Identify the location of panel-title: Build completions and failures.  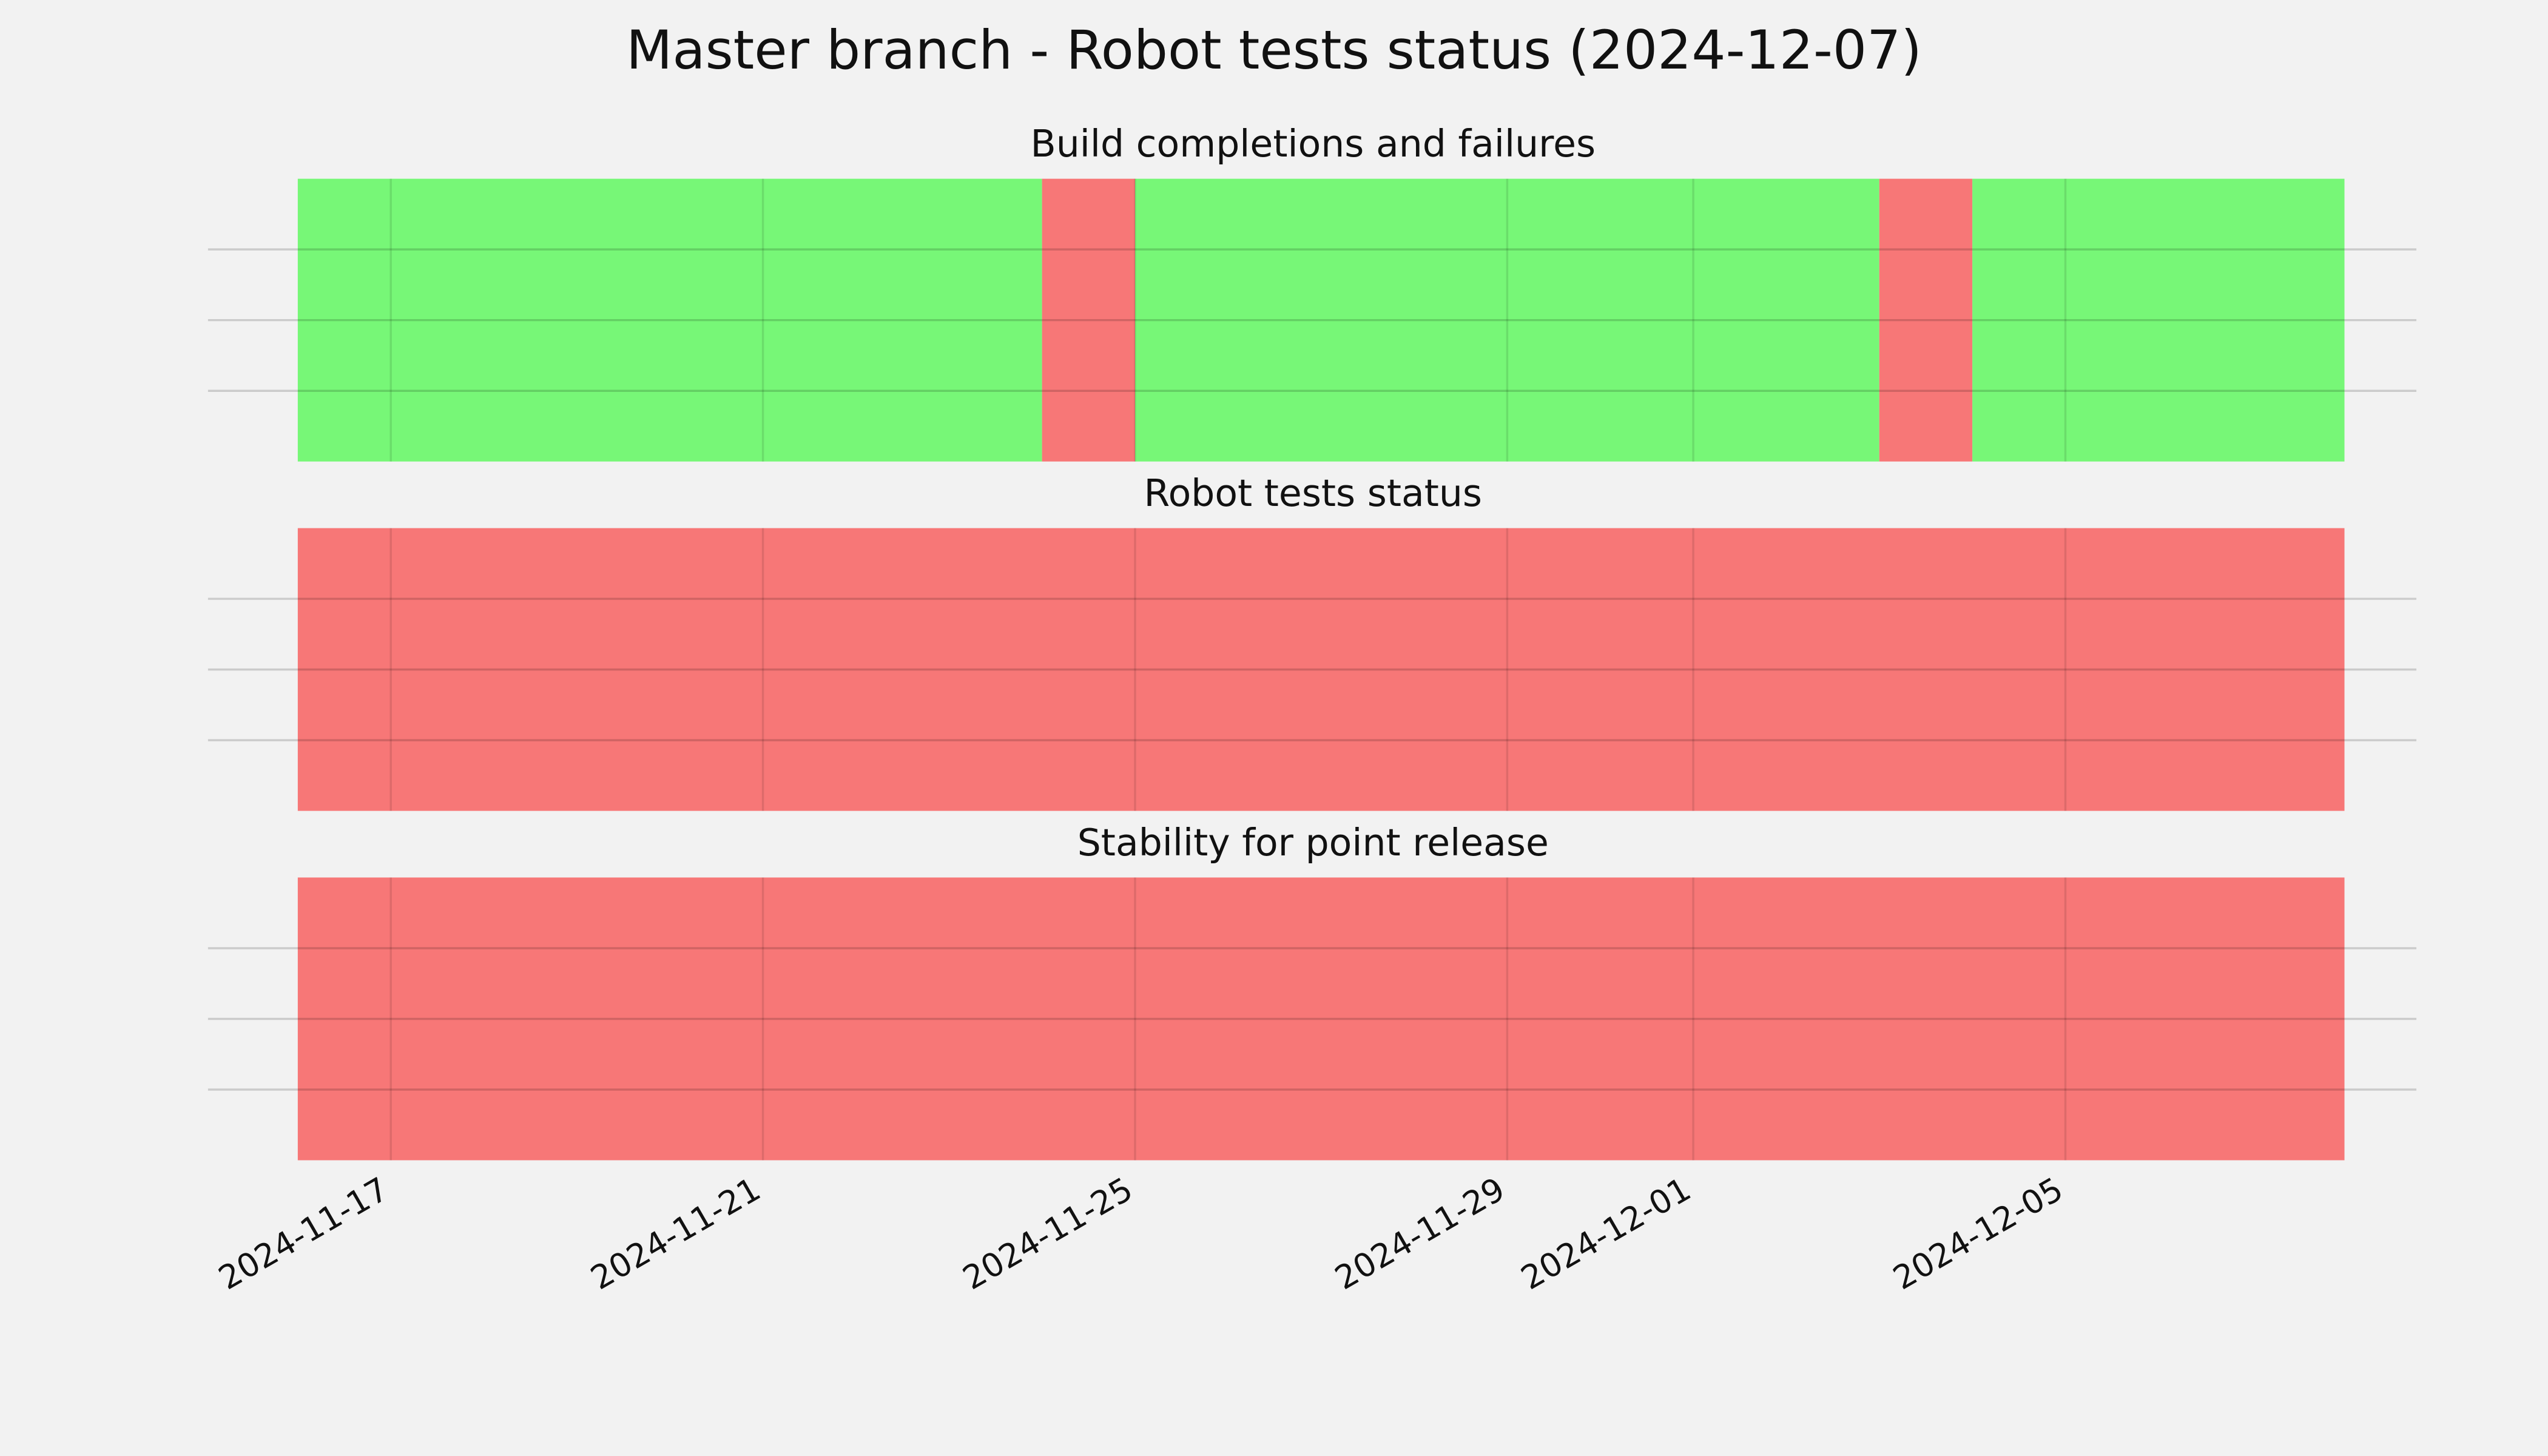
(1313, 144).